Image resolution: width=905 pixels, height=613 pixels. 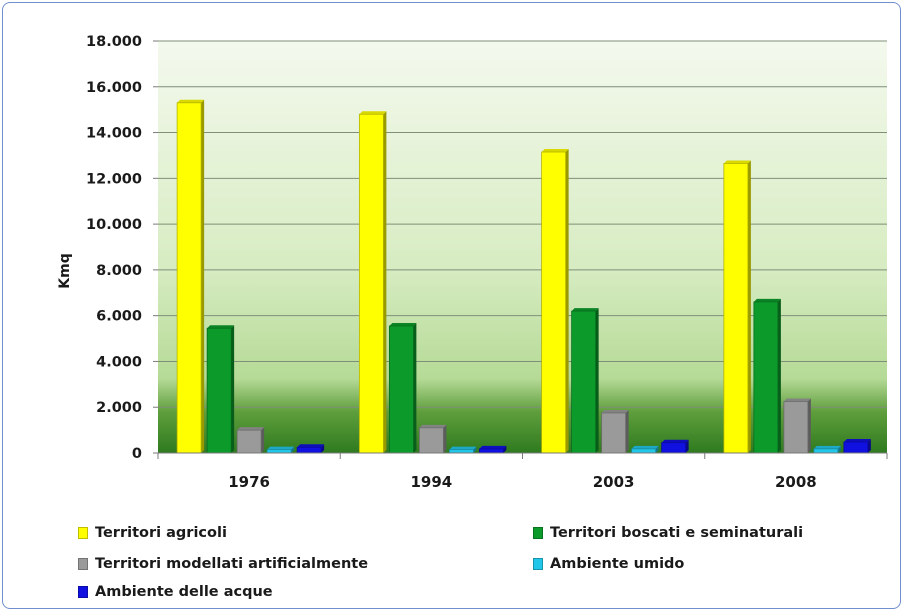 I want to click on y-tick-label: 2.000, so click(x=119, y=408).